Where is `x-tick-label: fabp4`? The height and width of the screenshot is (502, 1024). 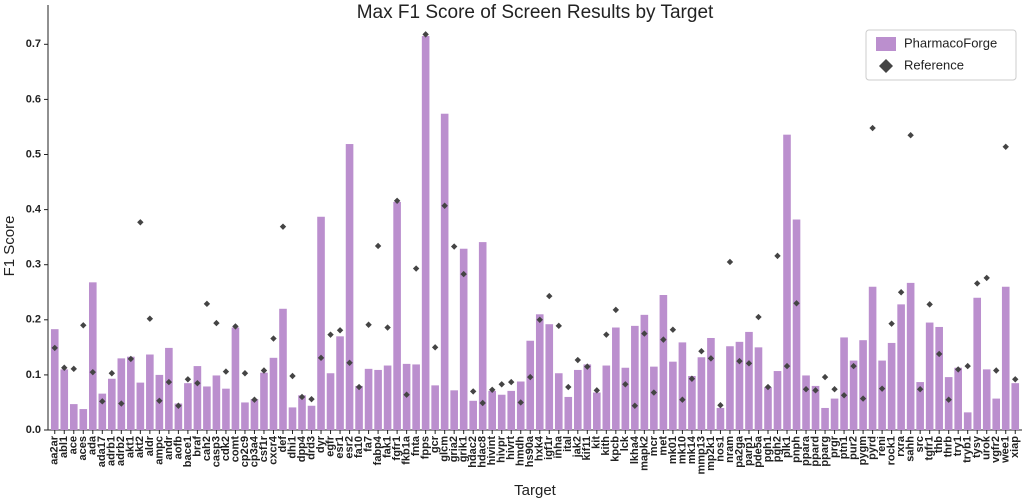 x-tick-label: fabp4 is located at coordinates (378, 450).